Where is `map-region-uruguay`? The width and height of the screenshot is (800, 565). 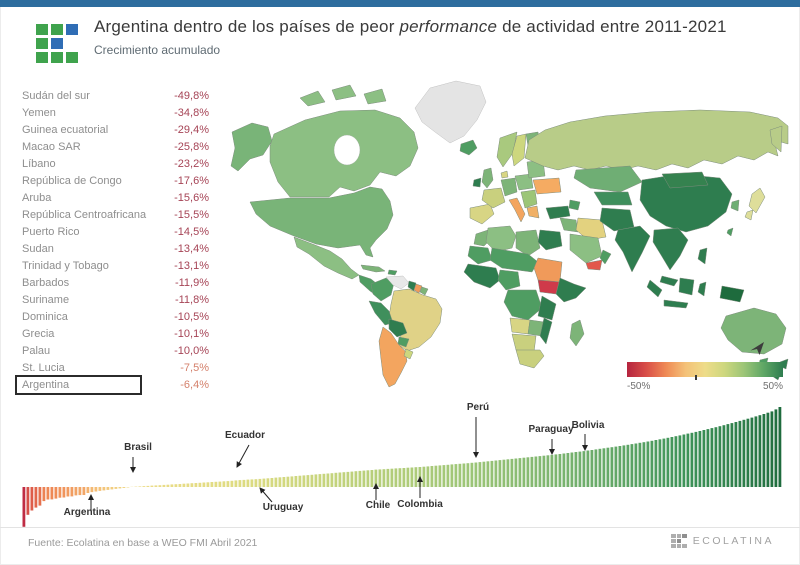
map-region-uruguay is located at coordinates (408, 354).